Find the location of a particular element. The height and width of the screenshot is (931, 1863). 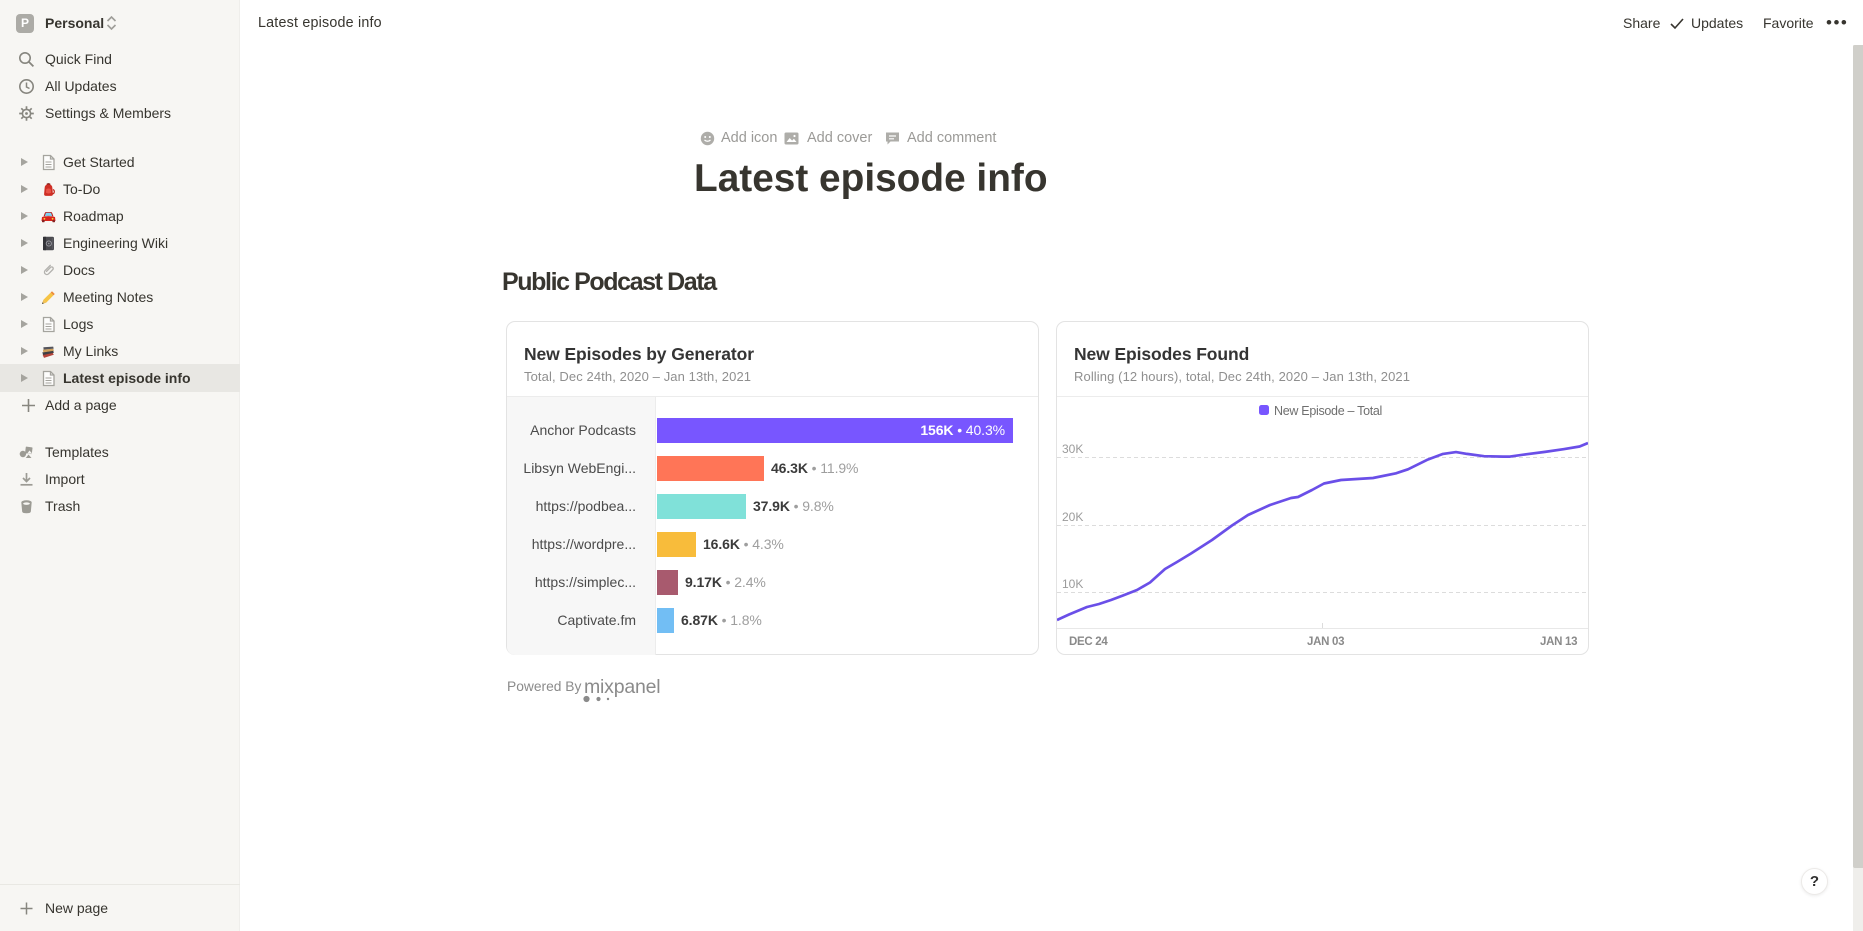

svg-text: mixpanel is located at coordinates (622, 687).